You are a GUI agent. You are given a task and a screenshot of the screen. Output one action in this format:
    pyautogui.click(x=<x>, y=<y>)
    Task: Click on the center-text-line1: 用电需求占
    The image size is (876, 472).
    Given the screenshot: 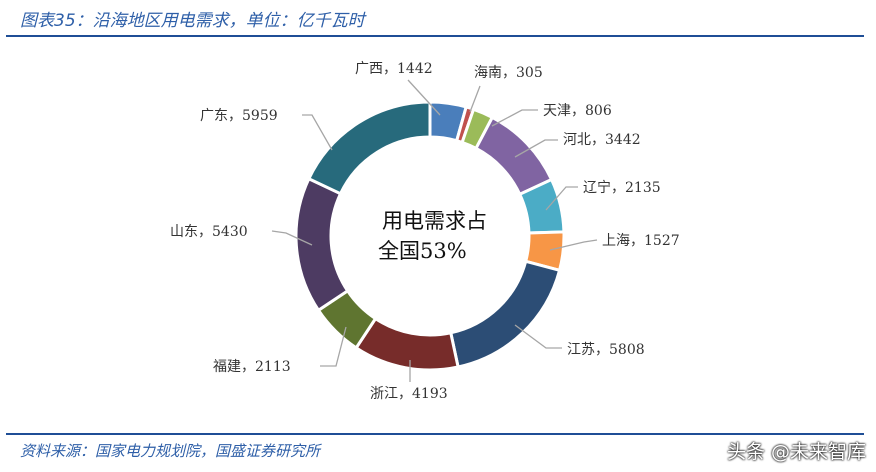 What is the action you would take?
    pyautogui.click(x=434, y=221)
    